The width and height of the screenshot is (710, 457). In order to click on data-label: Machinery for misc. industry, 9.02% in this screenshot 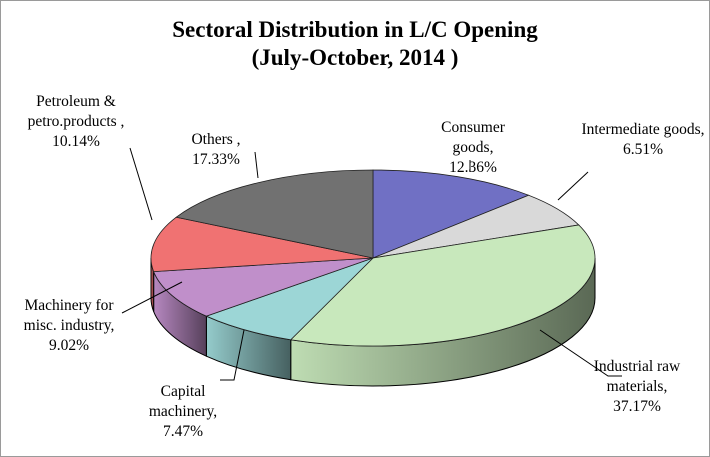, I will do `click(69, 326)`.